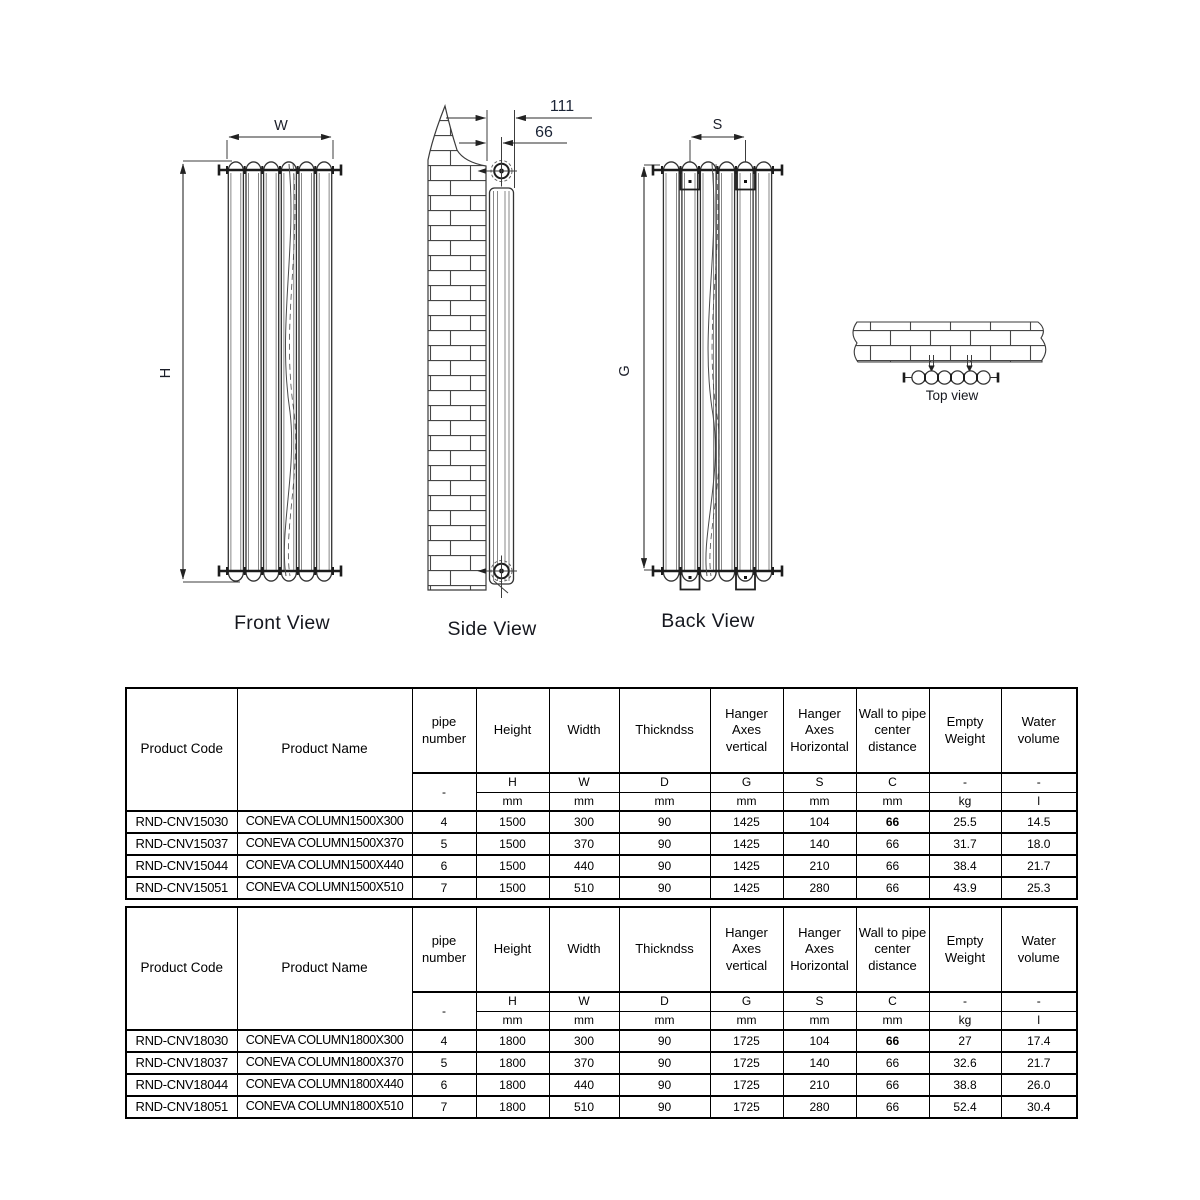  Describe the element at coordinates (280, 371) in the screenshot. I see `radiator-front-pipes` at that location.